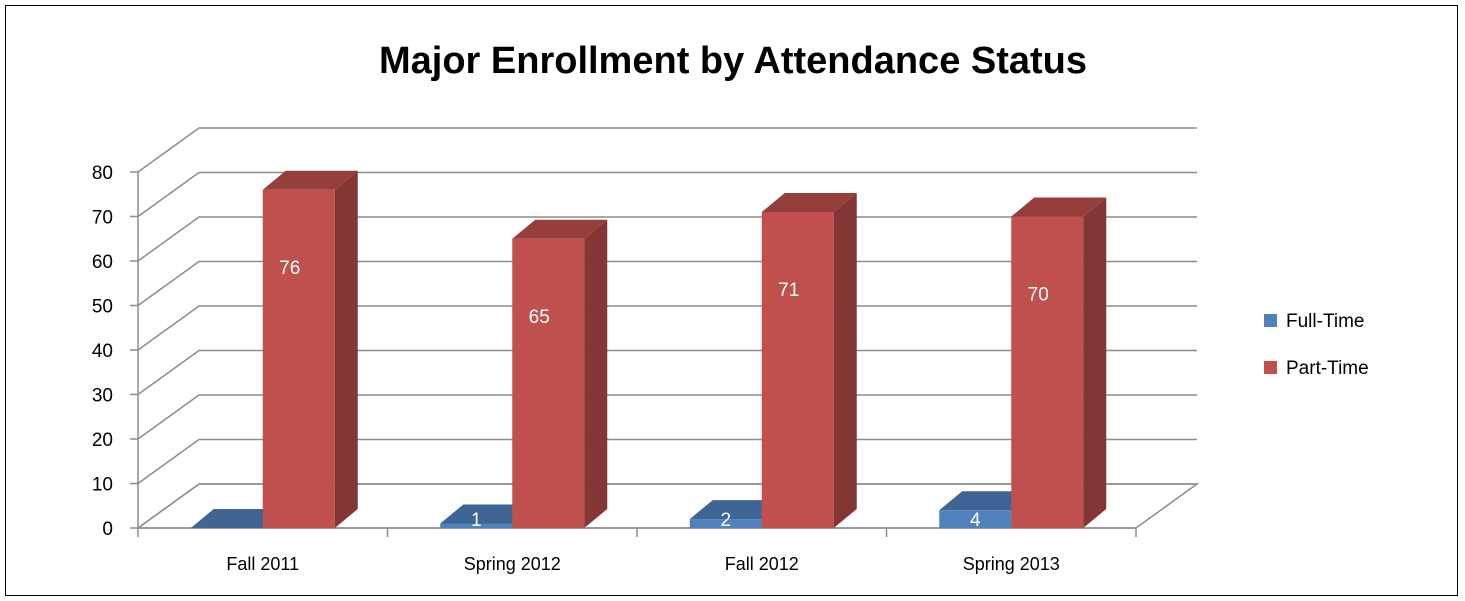 Image resolution: width=1465 pixels, height=601 pixels. I want to click on data-label: 2, so click(725, 520).